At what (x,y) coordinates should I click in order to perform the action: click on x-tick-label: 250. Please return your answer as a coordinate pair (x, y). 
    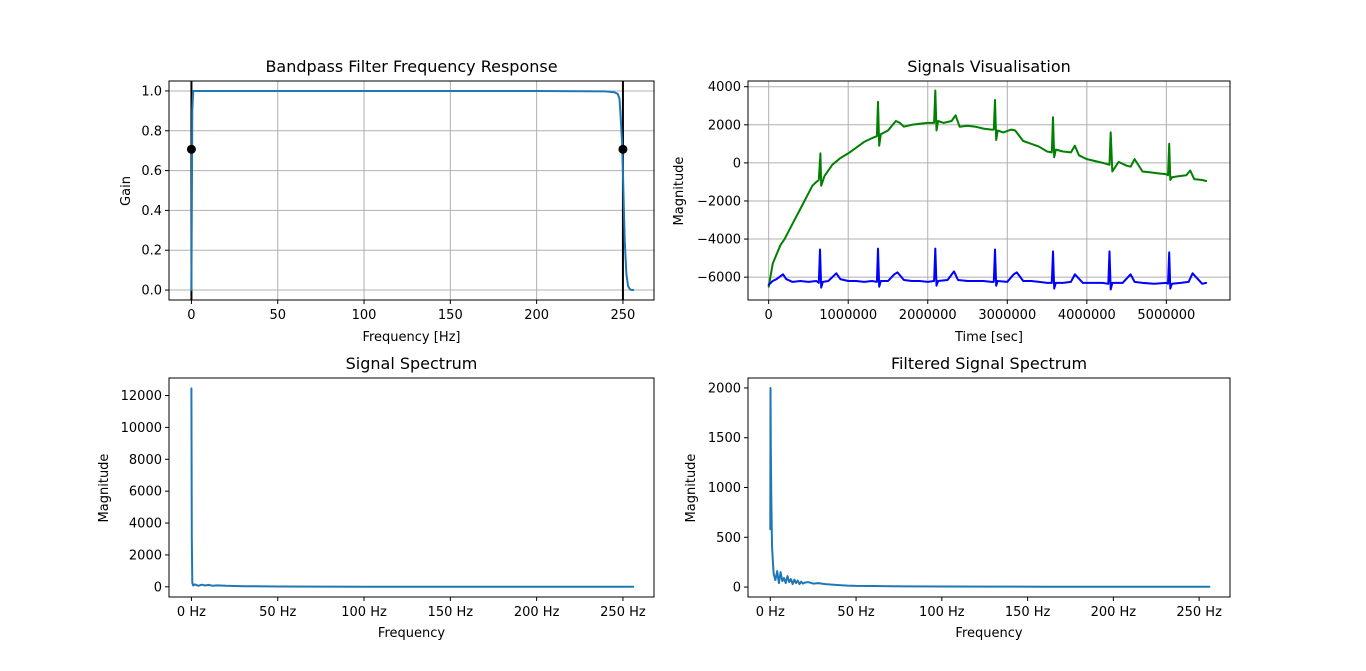
    Looking at the image, I should click on (623, 315).